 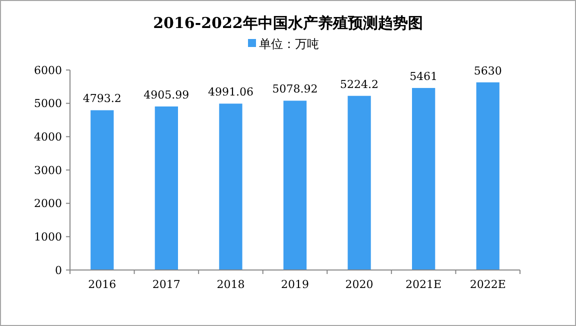 I want to click on data-label: 5224.2, so click(x=359, y=84).